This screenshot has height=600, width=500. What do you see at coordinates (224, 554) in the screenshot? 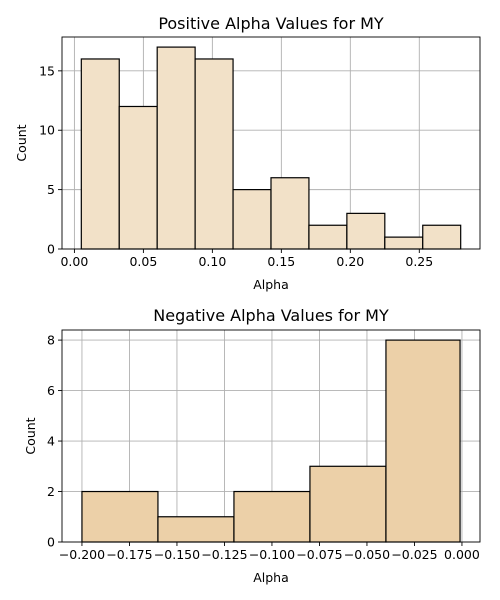
I see `x-tick-label: −0.125` at bounding box center [224, 554].